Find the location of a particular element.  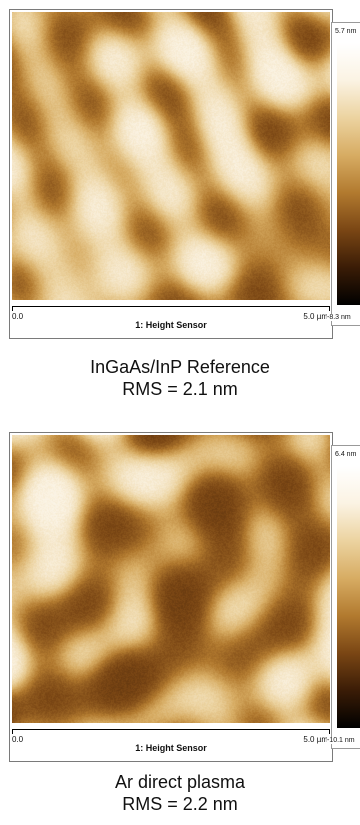

color-scale-min: -8.3 nm is located at coordinates (339, 317).